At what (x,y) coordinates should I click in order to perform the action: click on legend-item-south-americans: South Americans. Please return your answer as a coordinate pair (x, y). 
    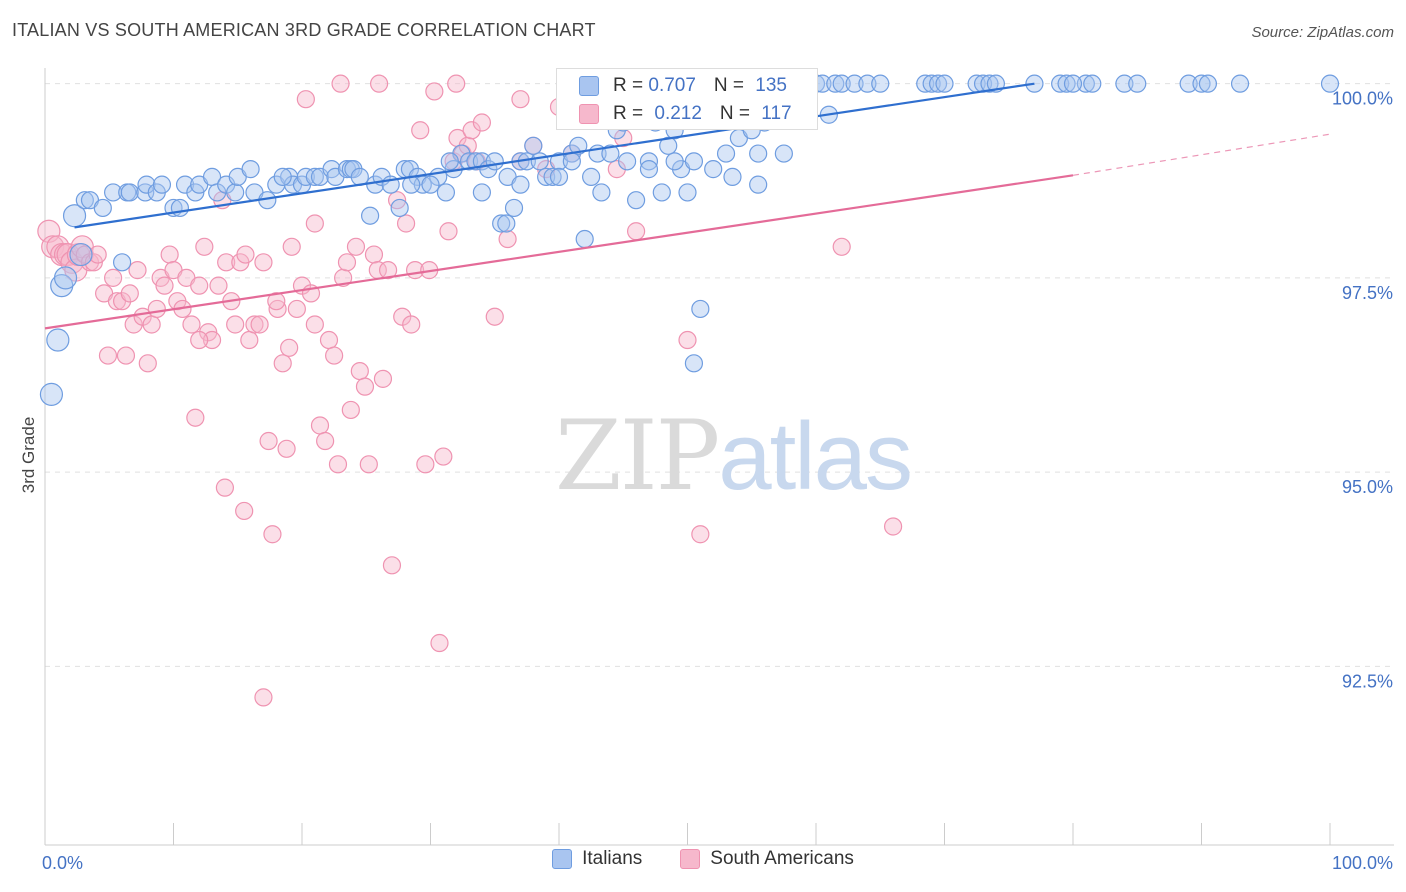
    Looking at the image, I should click on (767, 859).